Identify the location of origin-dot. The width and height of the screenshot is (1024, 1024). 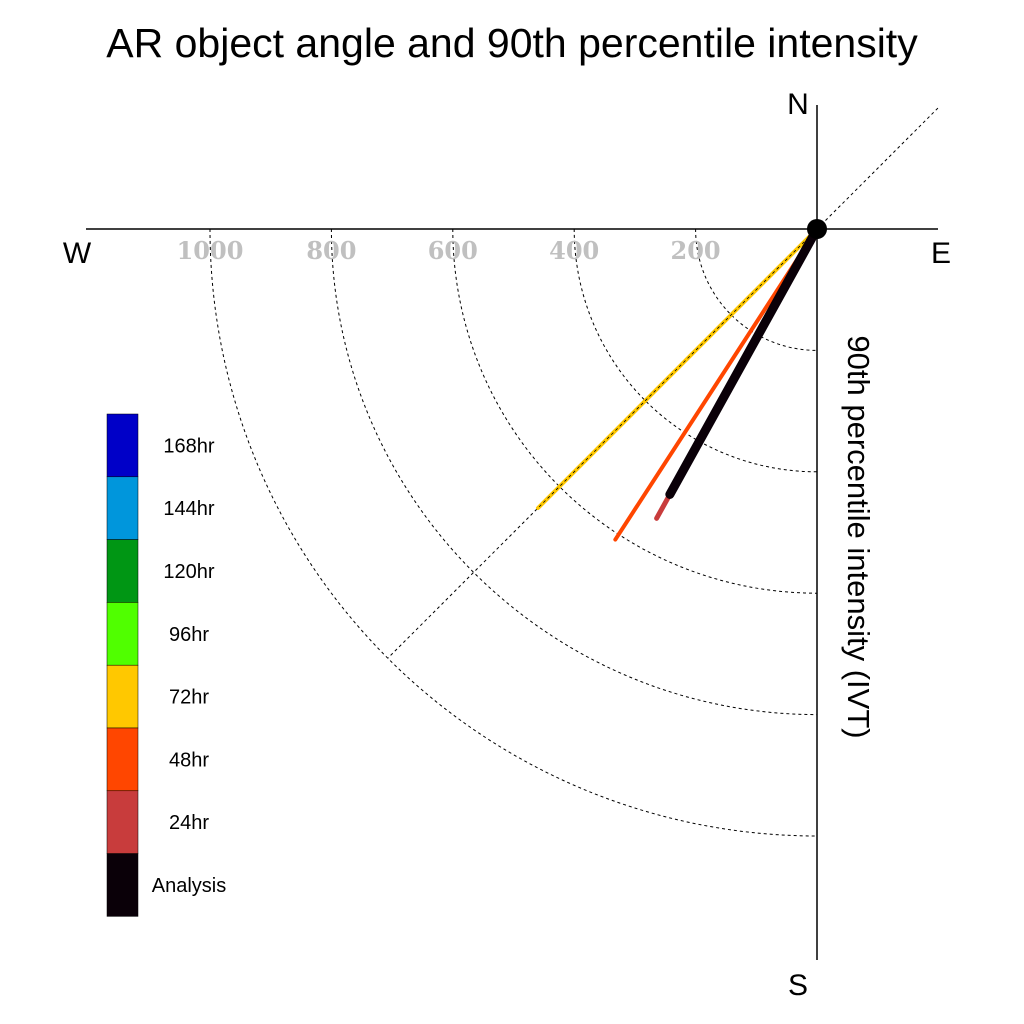
(817, 229).